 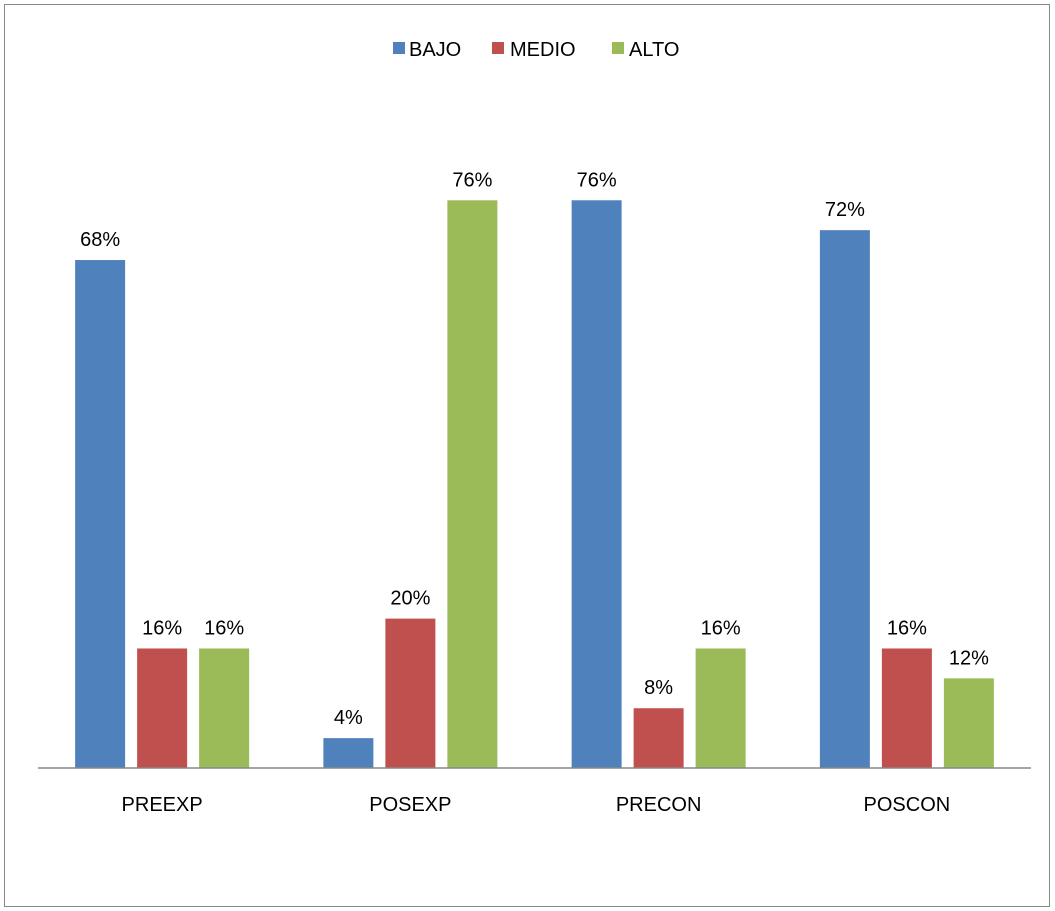 I want to click on legend-label-alto: ALTO, so click(x=654, y=50).